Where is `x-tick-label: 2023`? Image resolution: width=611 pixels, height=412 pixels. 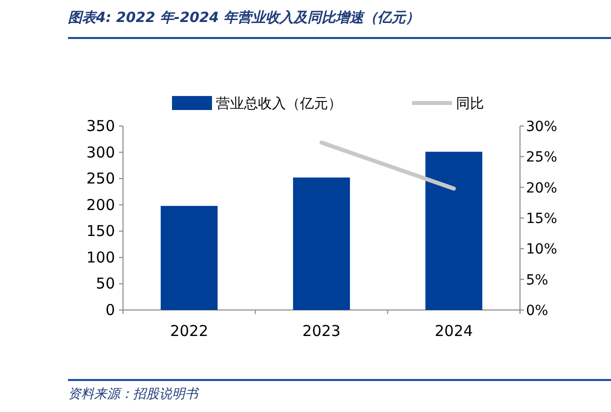
x-tick-label: 2023 is located at coordinates (321, 331).